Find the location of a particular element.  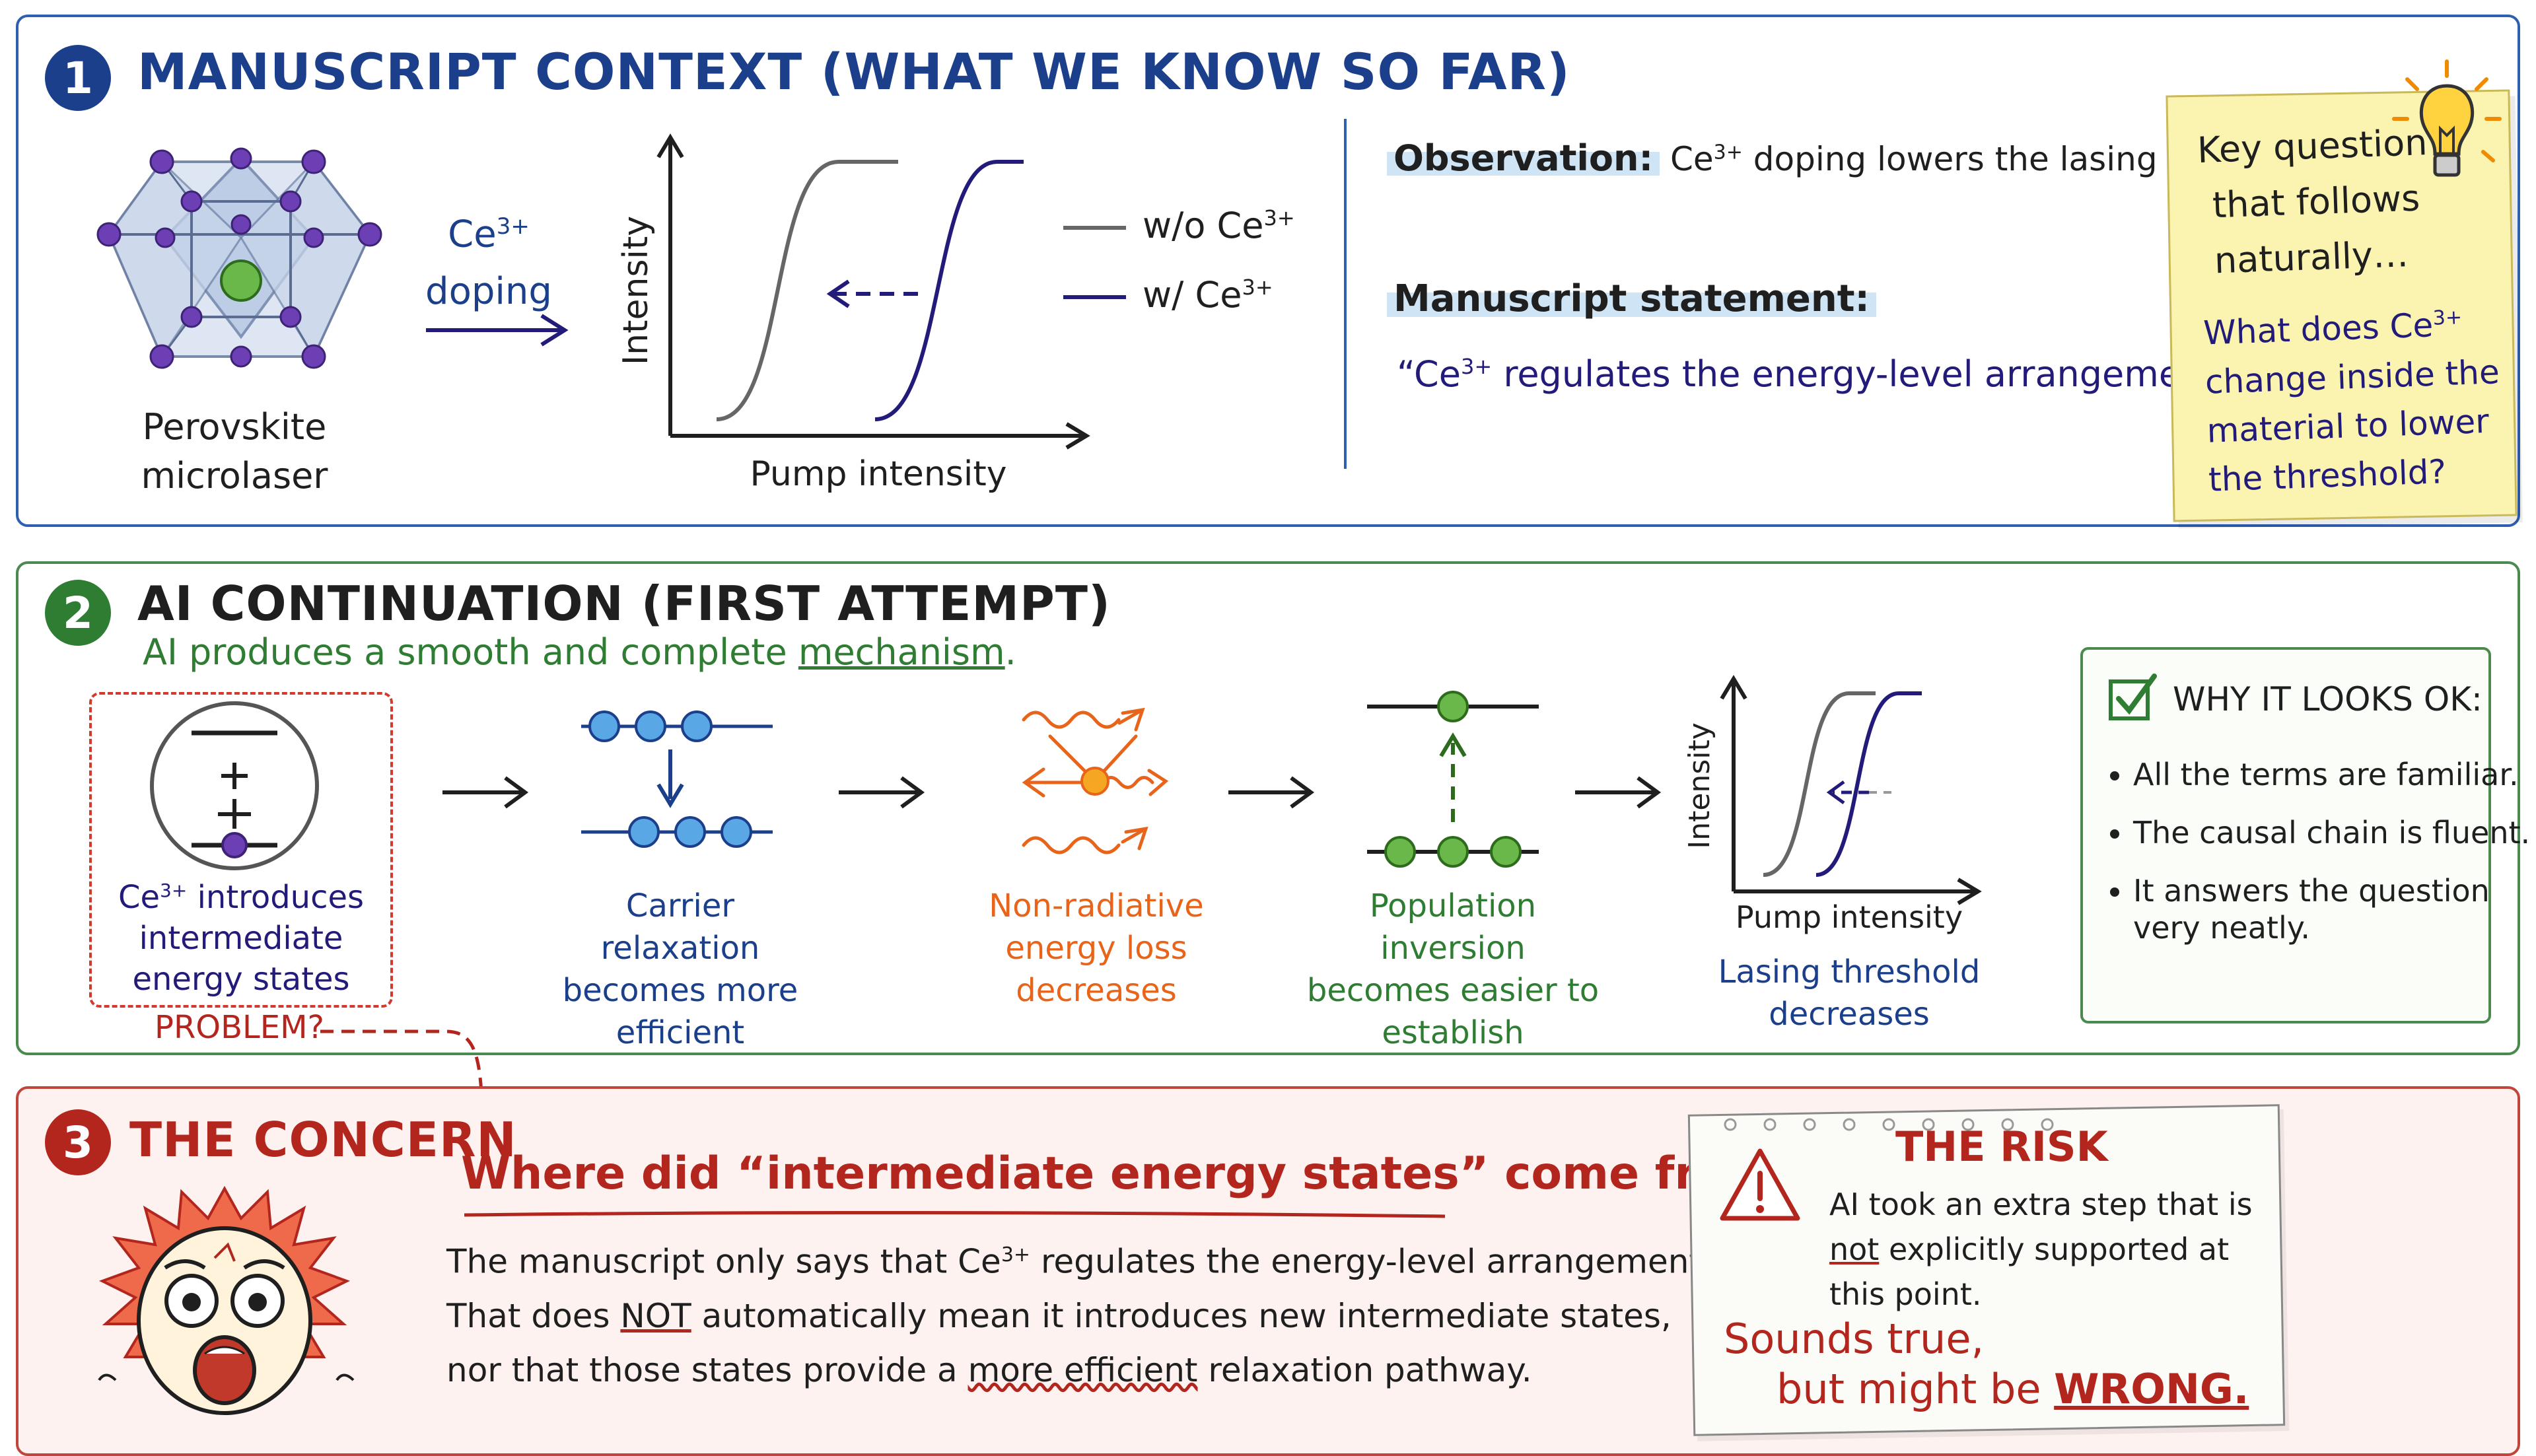

why-item-1: All the terms are familiar. is located at coordinates (2331, 774).